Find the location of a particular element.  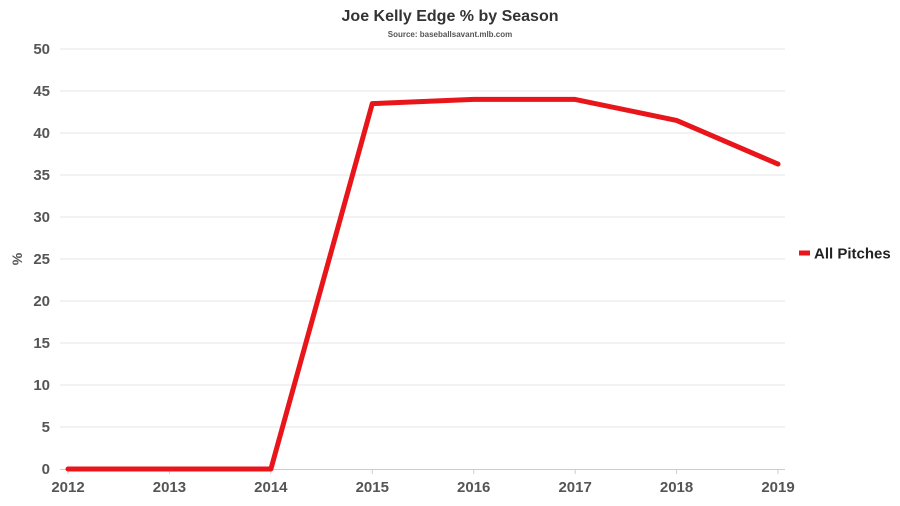

legend: All Pitches is located at coordinates (845, 254).